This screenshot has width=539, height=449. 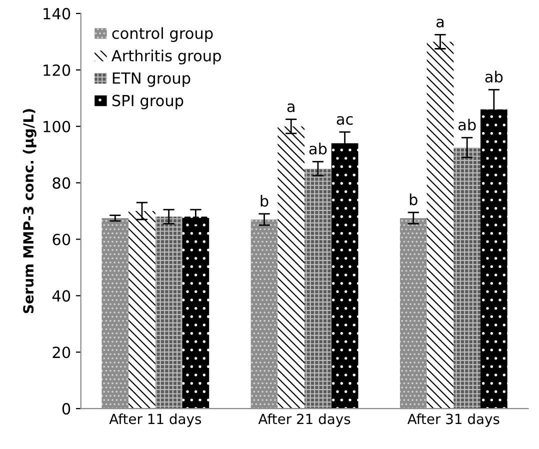 What do you see at coordinates (453, 420) in the screenshot?
I see `x-tick-label: After 31 days` at bounding box center [453, 420].